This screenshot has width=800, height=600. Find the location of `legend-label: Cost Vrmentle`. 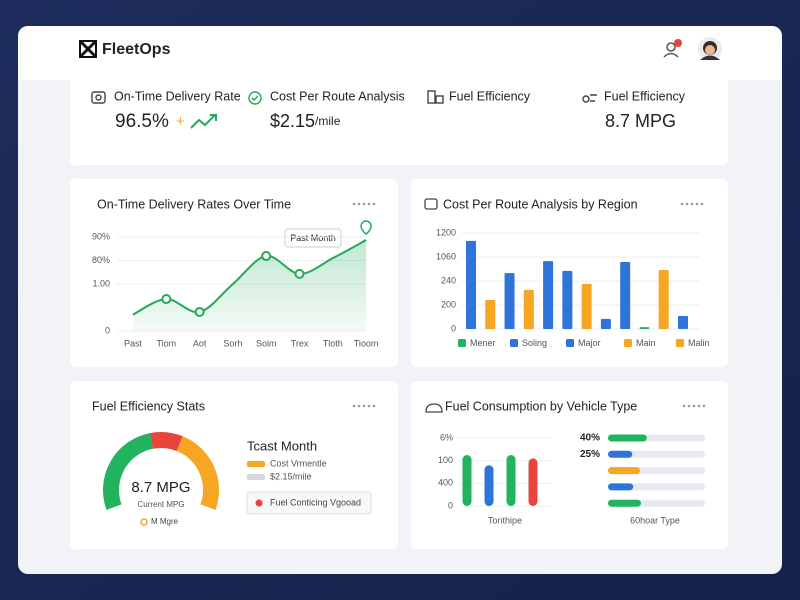

legend-label: Cost Vrmentle is located at coordinates (298, 463).